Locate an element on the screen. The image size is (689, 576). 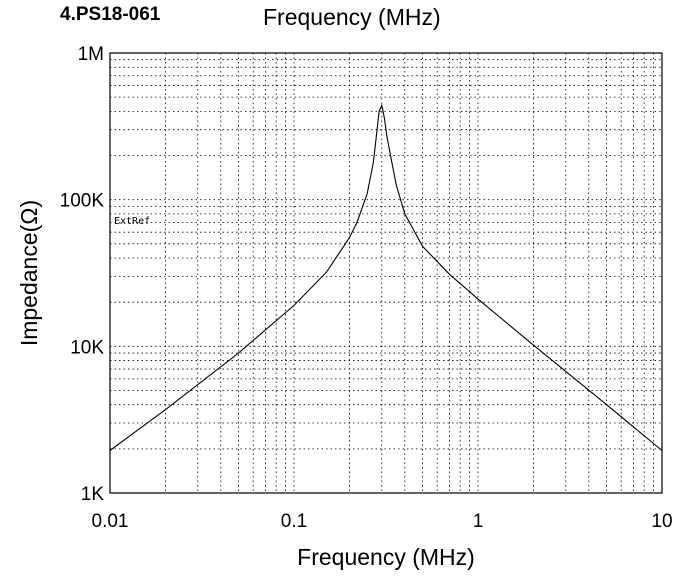
x-tick-label: 1 is located at coordinates (478, 521).